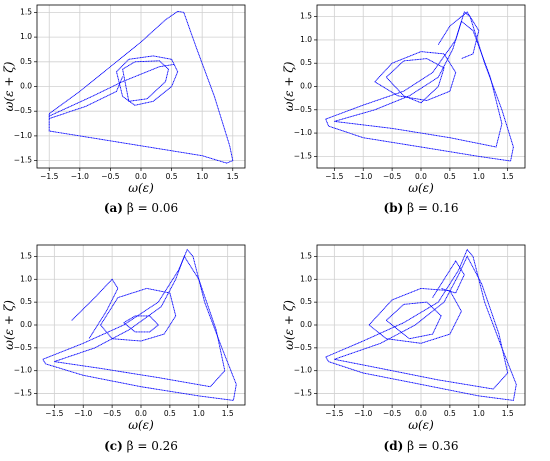  Describe the element at coordinates (394, 446) in the screenshot. I see `caption-tag: (d)` at that location.